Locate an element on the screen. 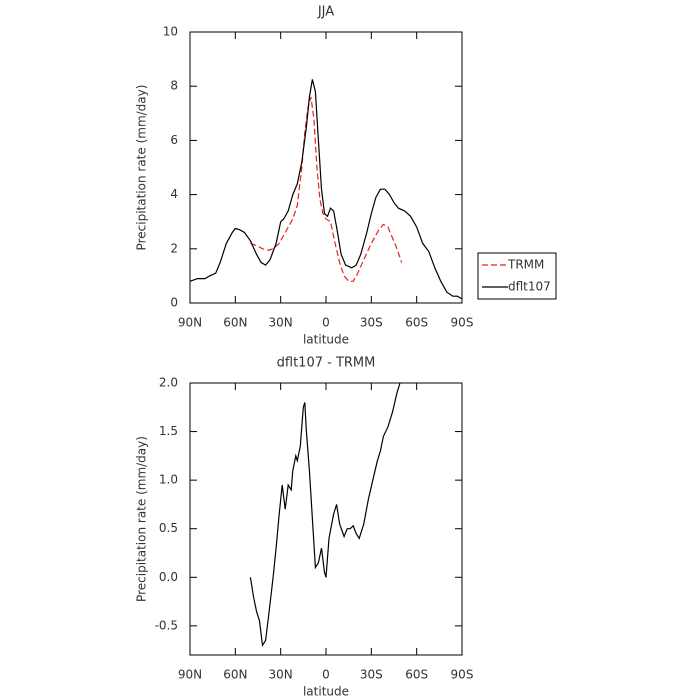 The height and width of the screenshot is (700, 700). y-tick-label: 10 is located at coordinates (170, 32).